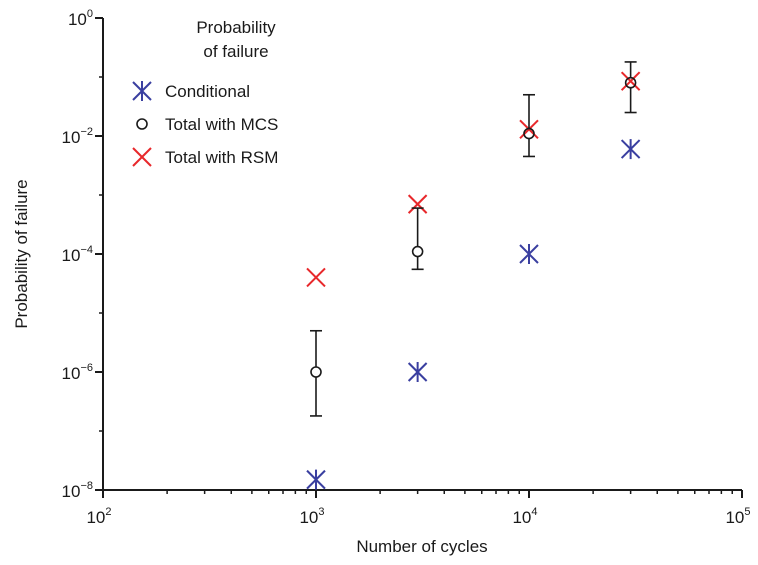 This screenshot has height=565, width=758. What do you see at coordinates (524, 516) in the screenshot?
I see `x-tick-label: 10⁴` at bounding box center [524, 516].